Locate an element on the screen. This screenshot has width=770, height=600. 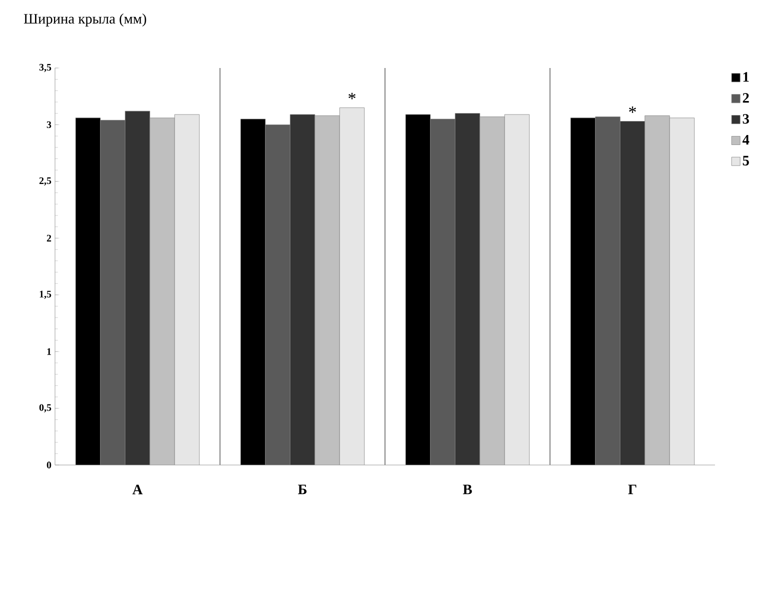
y-axis-title: Ширина крыла (мм) is located at coordinates (85, 20).